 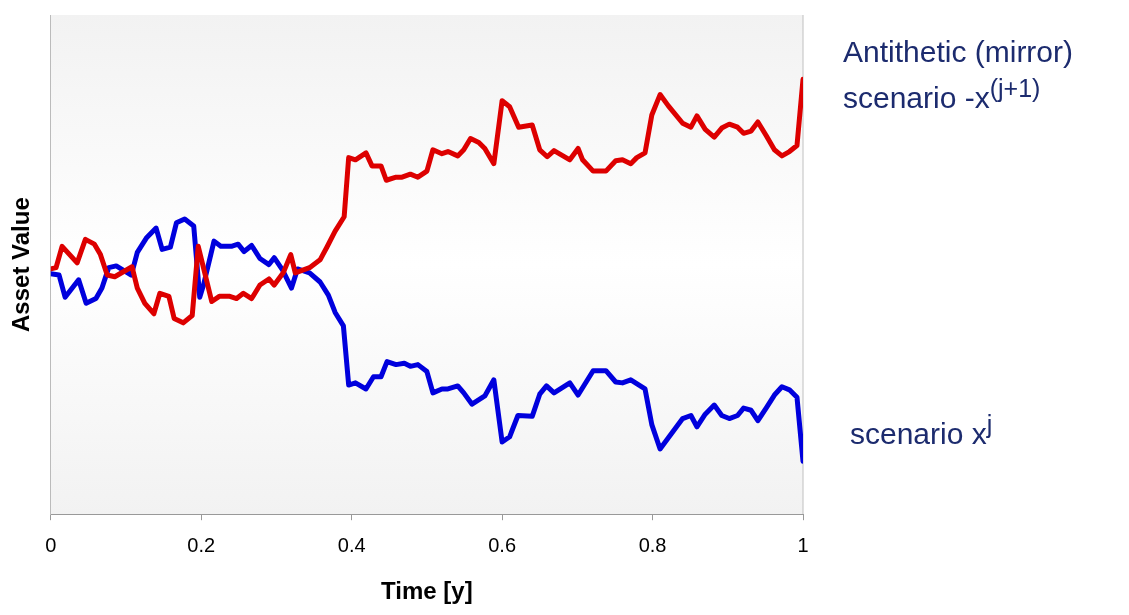 I want to click on series-label: scenario x$^{j}$, so click(x=922, y=431).